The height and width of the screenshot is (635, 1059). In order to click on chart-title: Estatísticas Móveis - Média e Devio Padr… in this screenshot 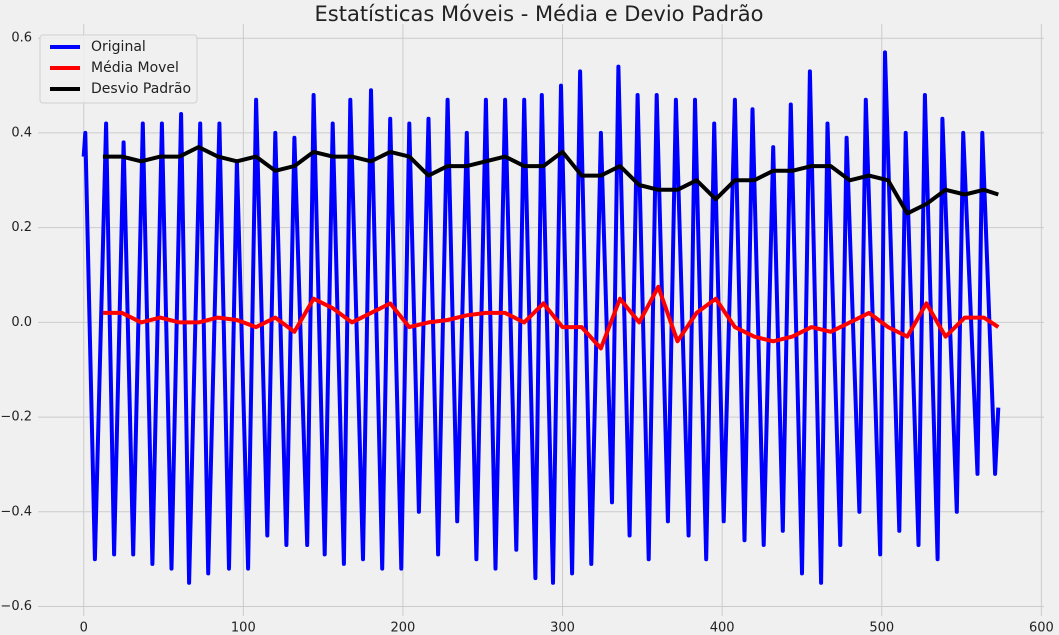, I will do `click(539, 14)`.